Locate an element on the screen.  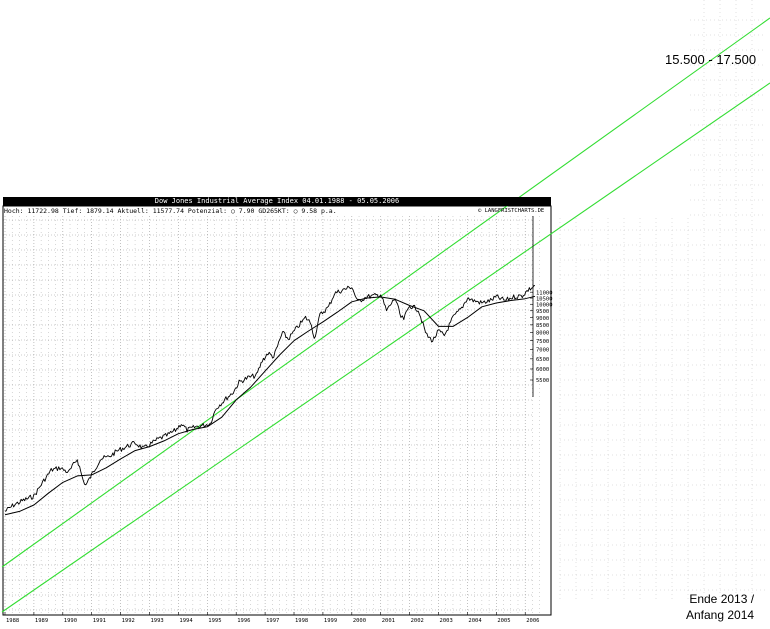
y-tick-label: 9500 is located at coordinates (542, 312).